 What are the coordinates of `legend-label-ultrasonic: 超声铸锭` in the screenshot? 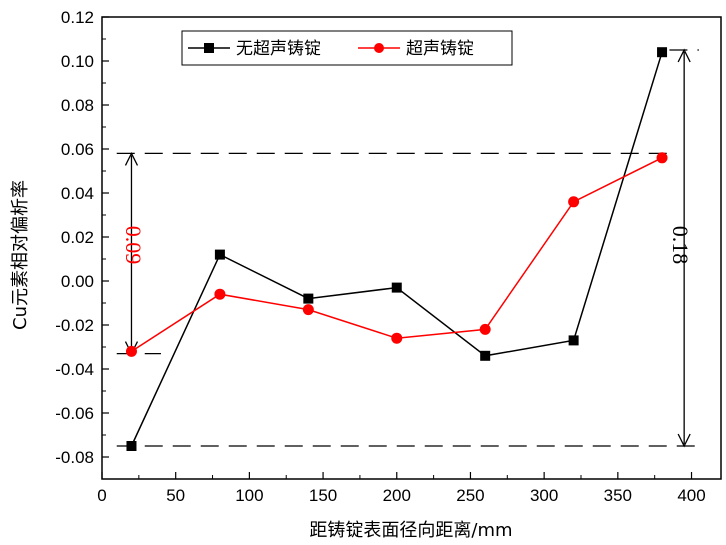 It's located at (440, 49).